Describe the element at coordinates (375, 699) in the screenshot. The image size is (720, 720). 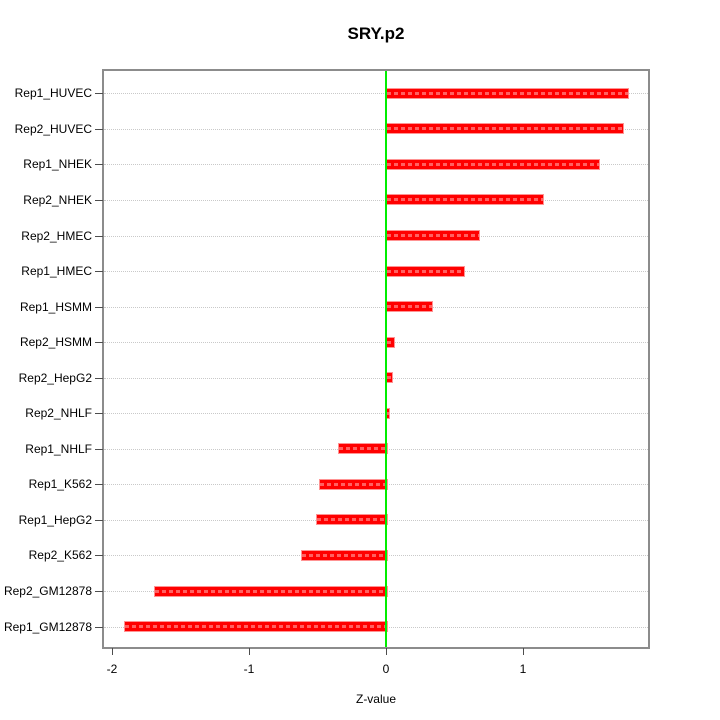
I see `x-axis-title: Z-value` at that location.